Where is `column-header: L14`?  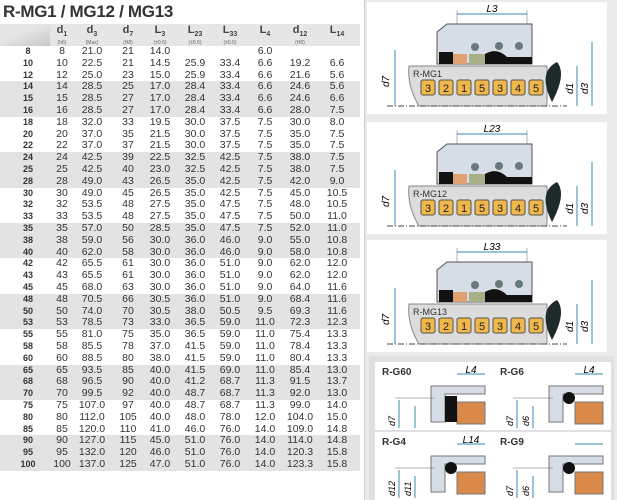 column-header: L14 is located at coordinates (337, 32).